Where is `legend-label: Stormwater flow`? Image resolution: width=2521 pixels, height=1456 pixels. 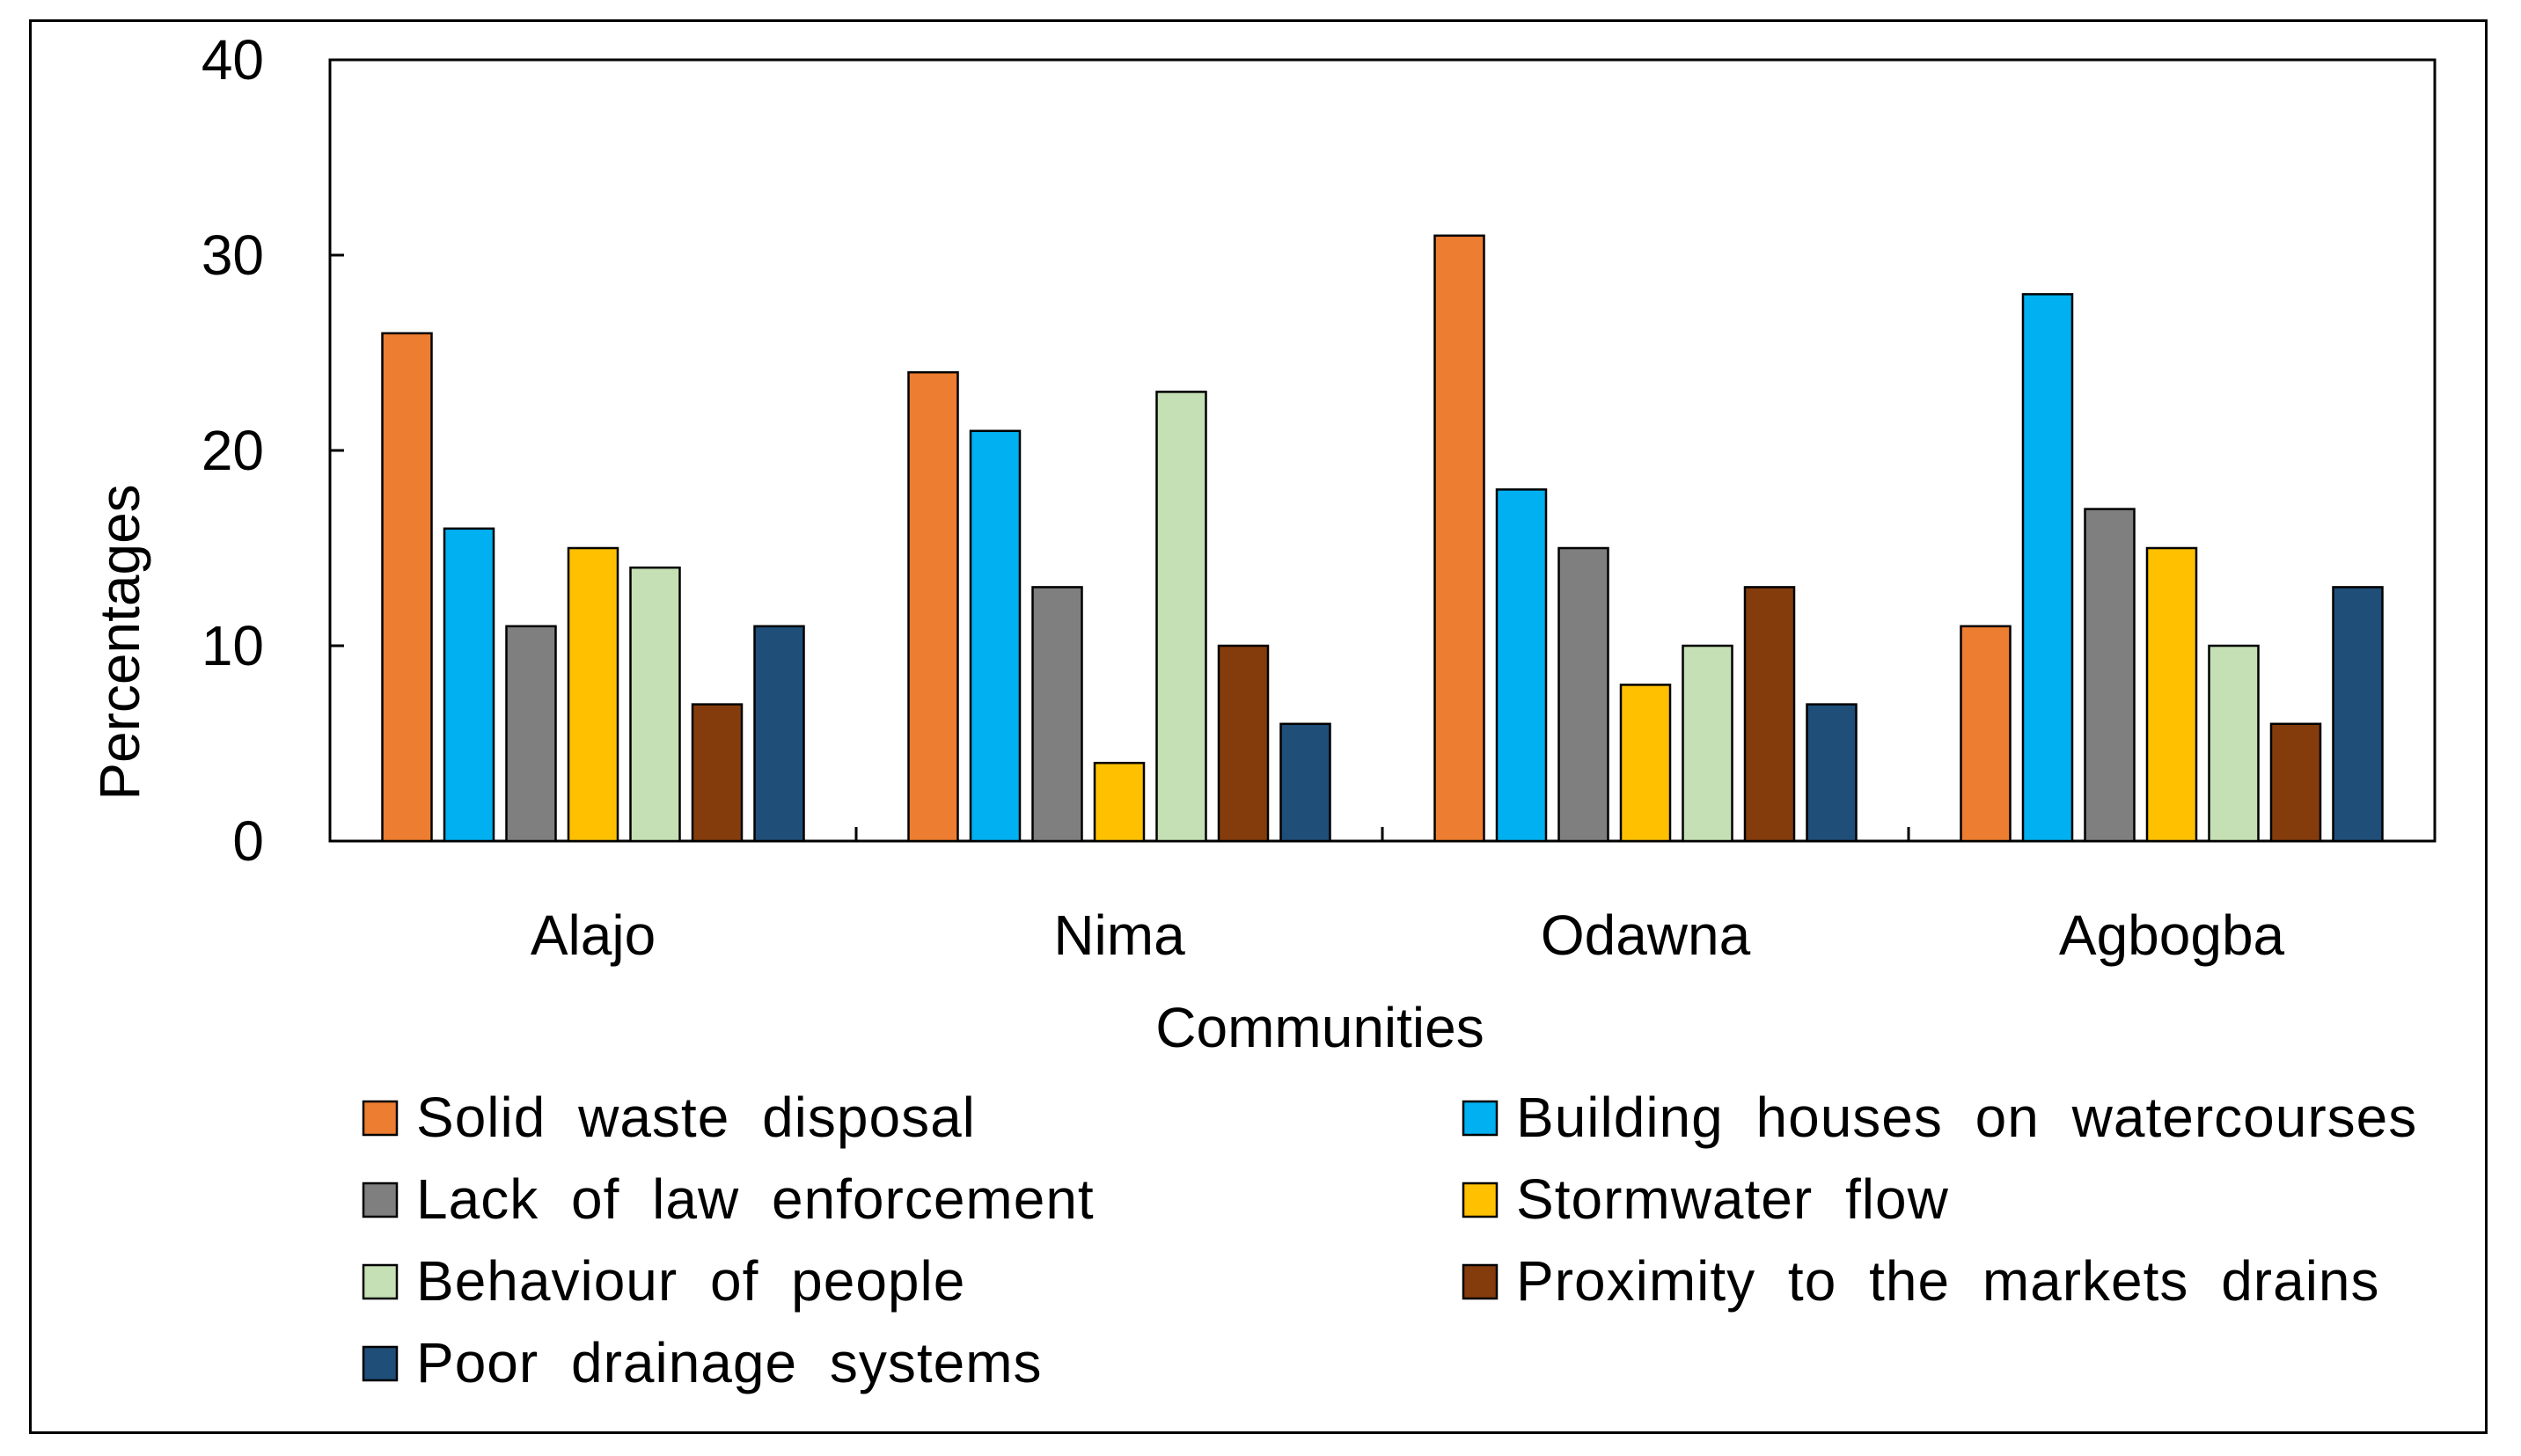
legend-label: Stormwater flow is located at coordinates (1732, 1199).